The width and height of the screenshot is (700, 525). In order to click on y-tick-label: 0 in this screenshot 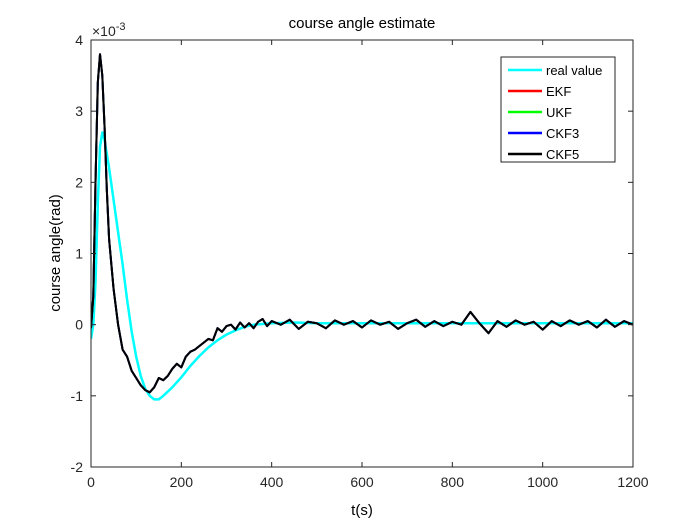, I will do `click(79, 325)`.